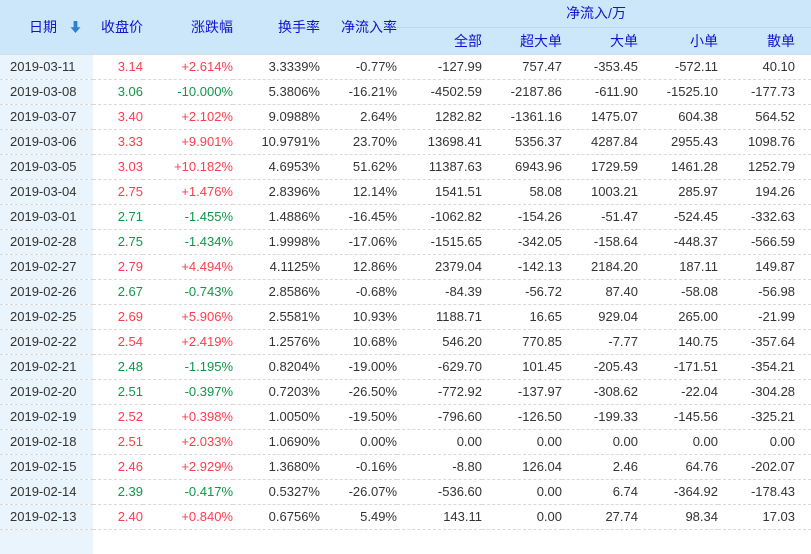  Describe the element at coordinates (522, 392) in the screenshot. I see `inflow-super-large-cell: -137.97` at that location.